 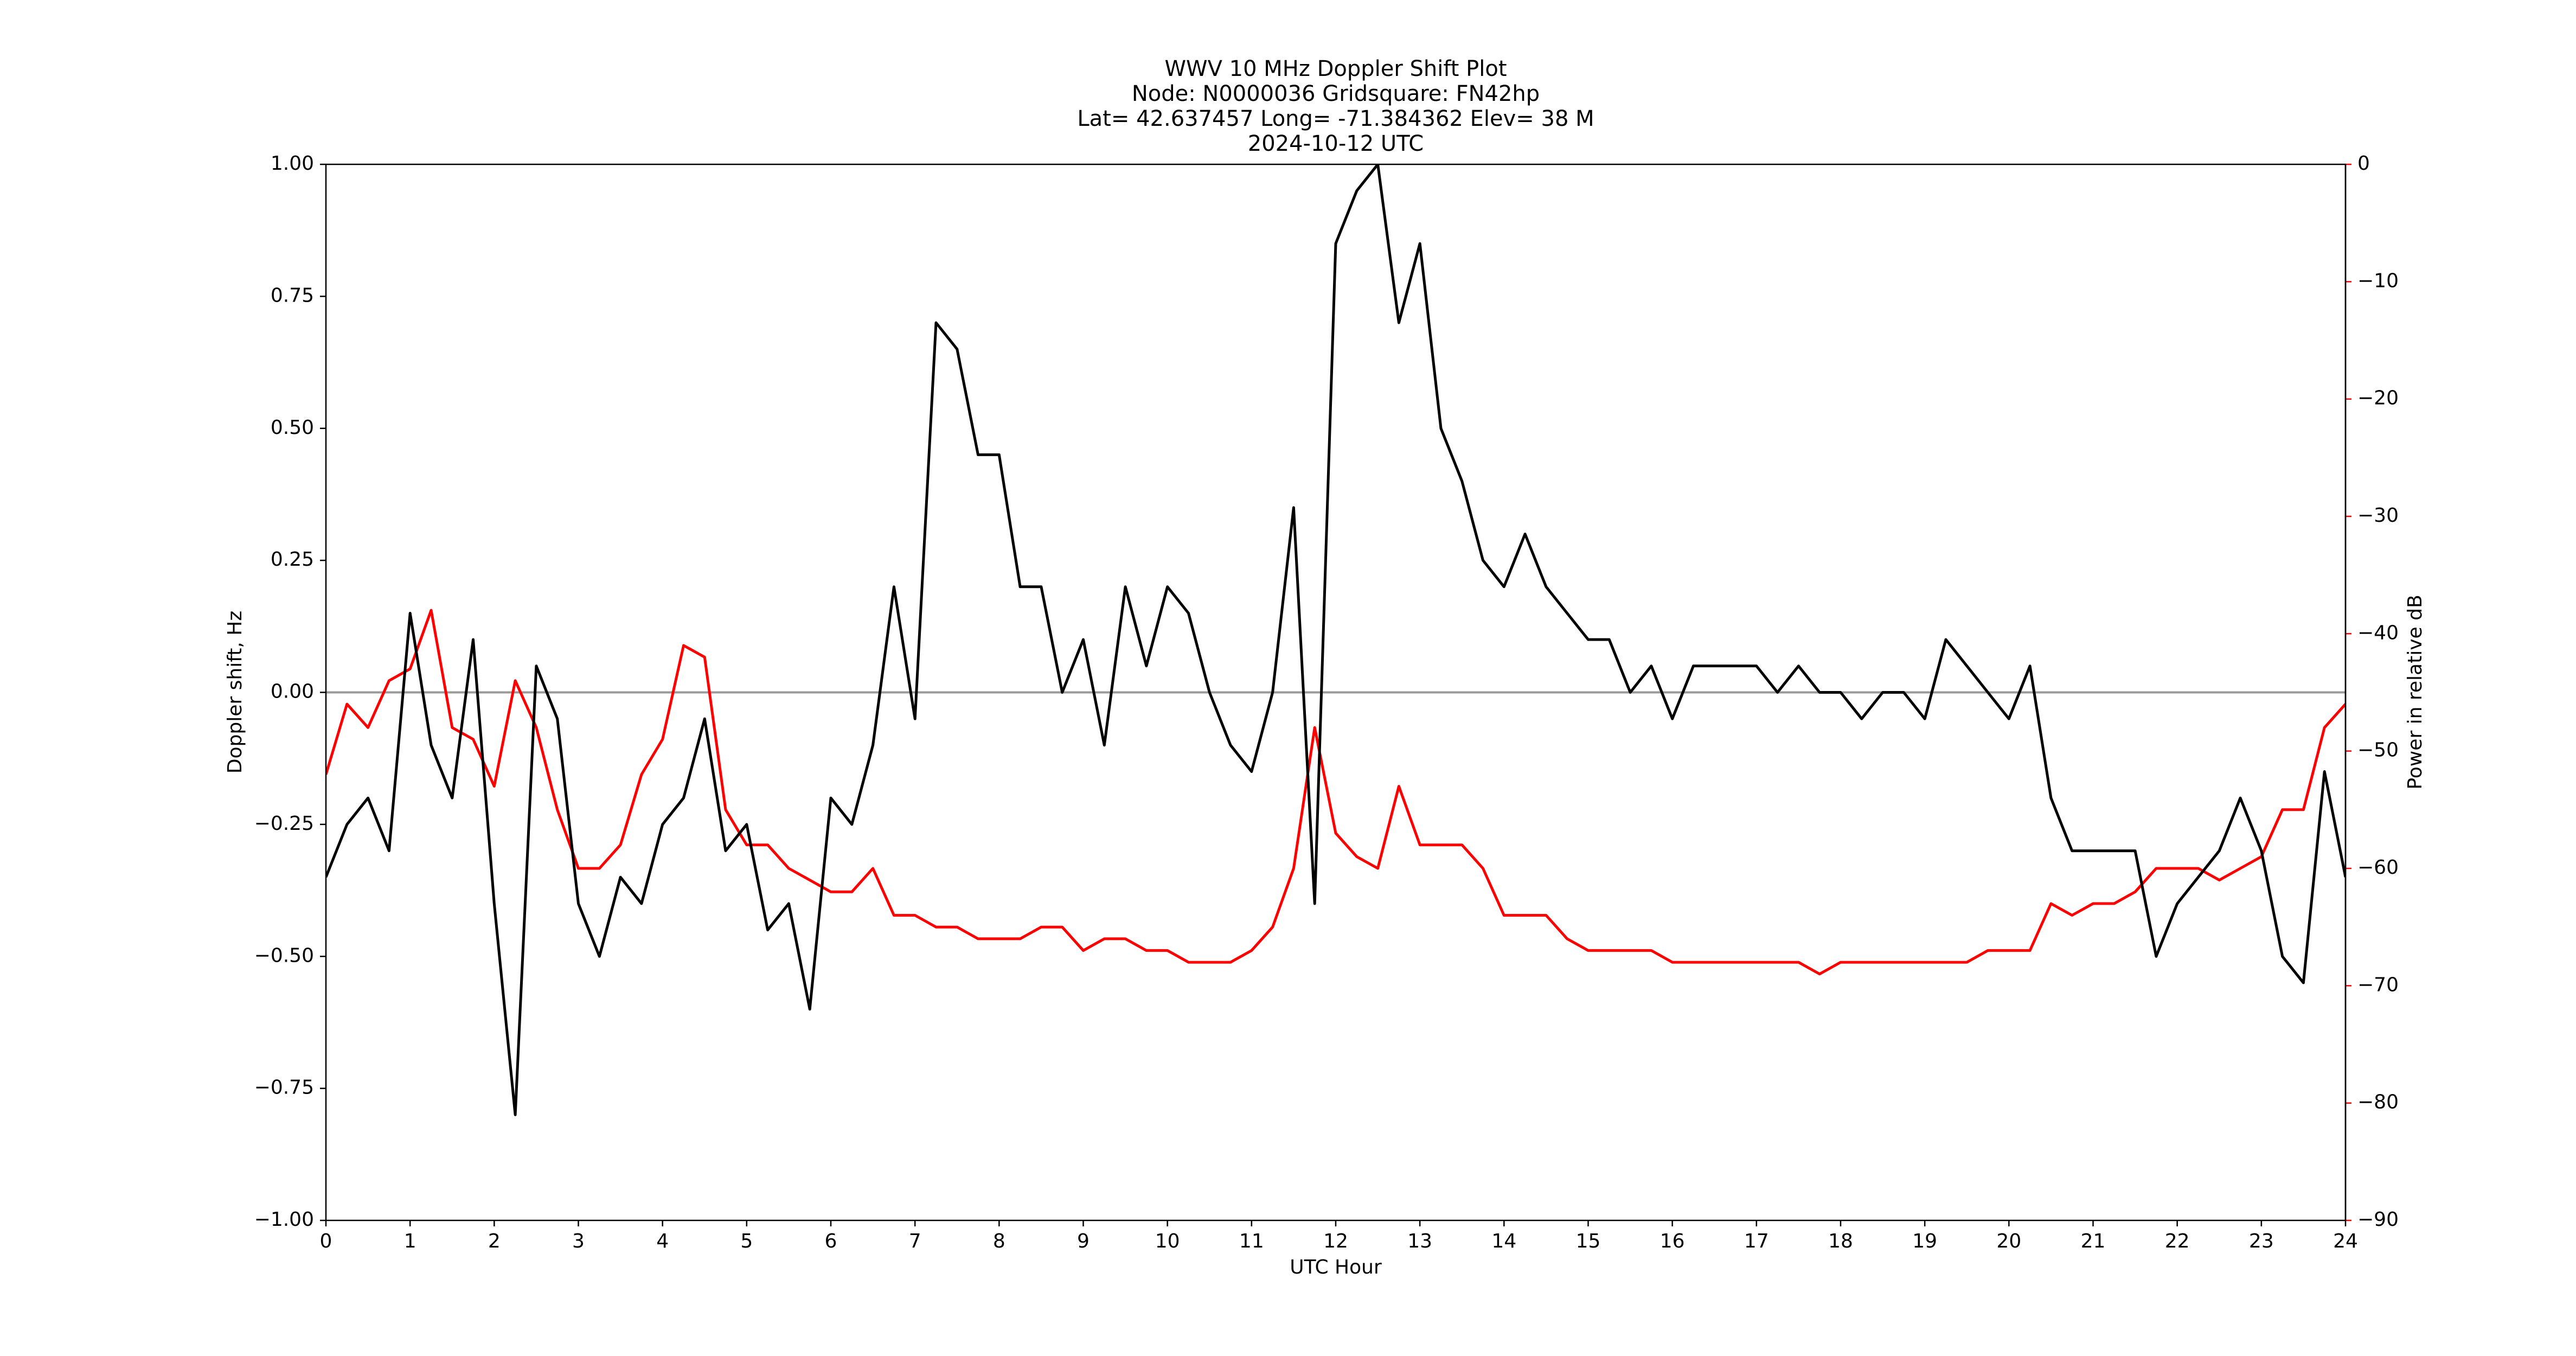 What do you see at coordinates (2378, 1219) in the screenshot?
I see `y2-tick-label: −90` at bounding box center [2378, 1219].